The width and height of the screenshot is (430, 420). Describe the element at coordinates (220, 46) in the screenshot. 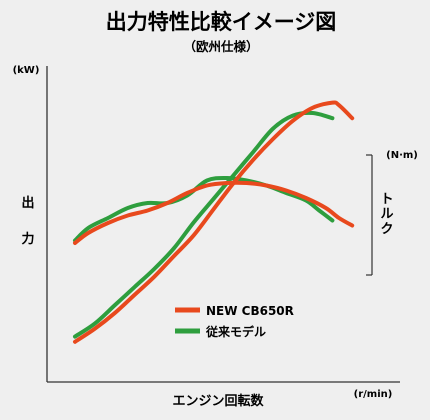

I see `chart-subtitle: （欧州仕様）` at that location.